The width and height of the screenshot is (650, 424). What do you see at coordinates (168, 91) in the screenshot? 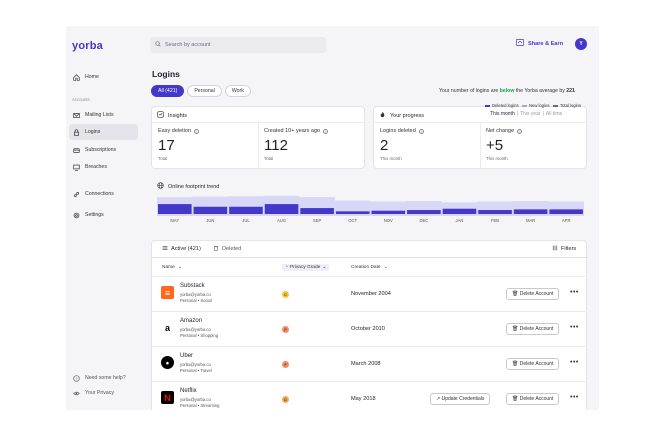
I see `tab-all: All (421)` at bounding box center [168, 91].